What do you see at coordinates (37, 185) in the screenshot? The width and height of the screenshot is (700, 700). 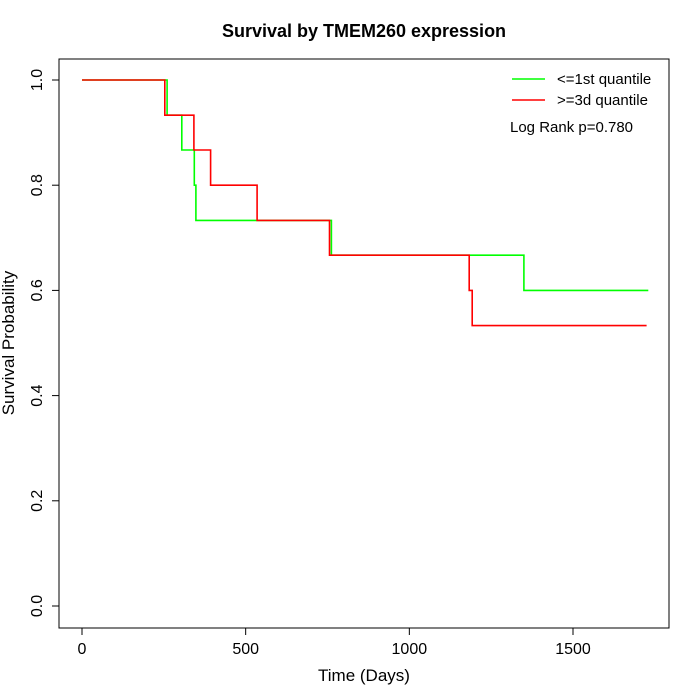 I see `y-tick-label: 0.8` at bounding box center [37, 185].